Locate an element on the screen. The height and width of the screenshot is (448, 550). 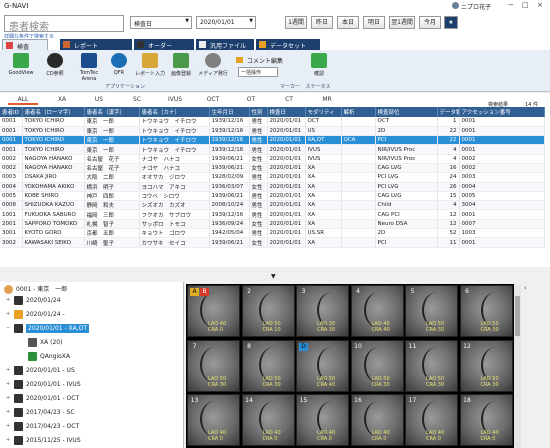
date-field-select: 検査日 ▼ is located at coordinates (161, 22).